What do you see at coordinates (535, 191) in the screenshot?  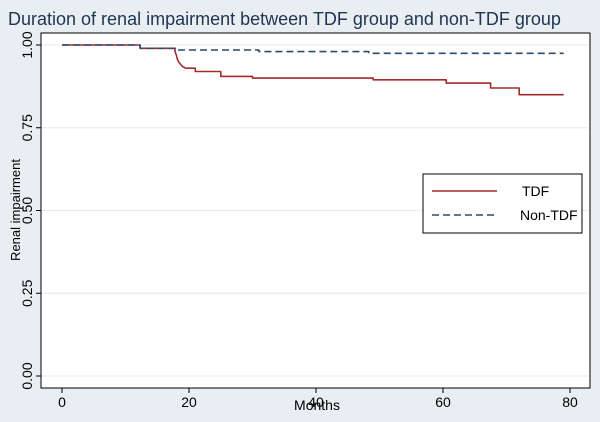 I see `legend-label-tdf: TDF` at bounding box center [535, 191].